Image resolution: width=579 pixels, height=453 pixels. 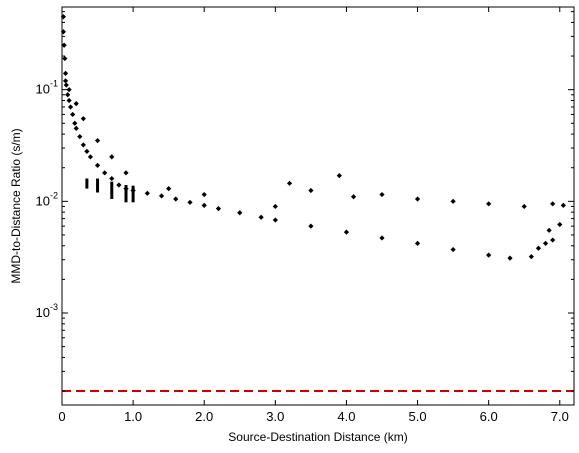 What do you see at coordinates (418, 416) in the screenshot?
I see `x-tick-label: 5.0` at bounding box center [418, 416].